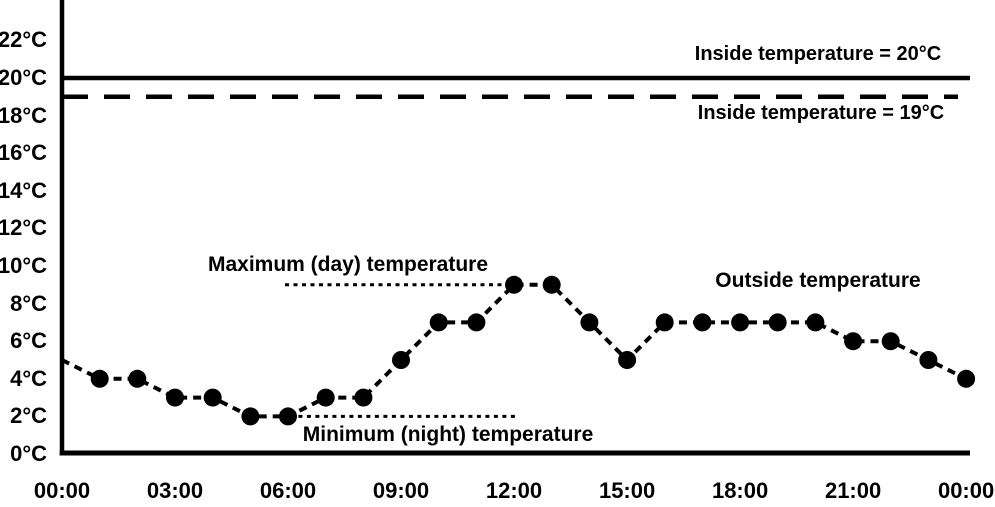  Describe the element at coordinates (23, 228) in the screenshot. I see `y-tick-label: 12°C` at that location.